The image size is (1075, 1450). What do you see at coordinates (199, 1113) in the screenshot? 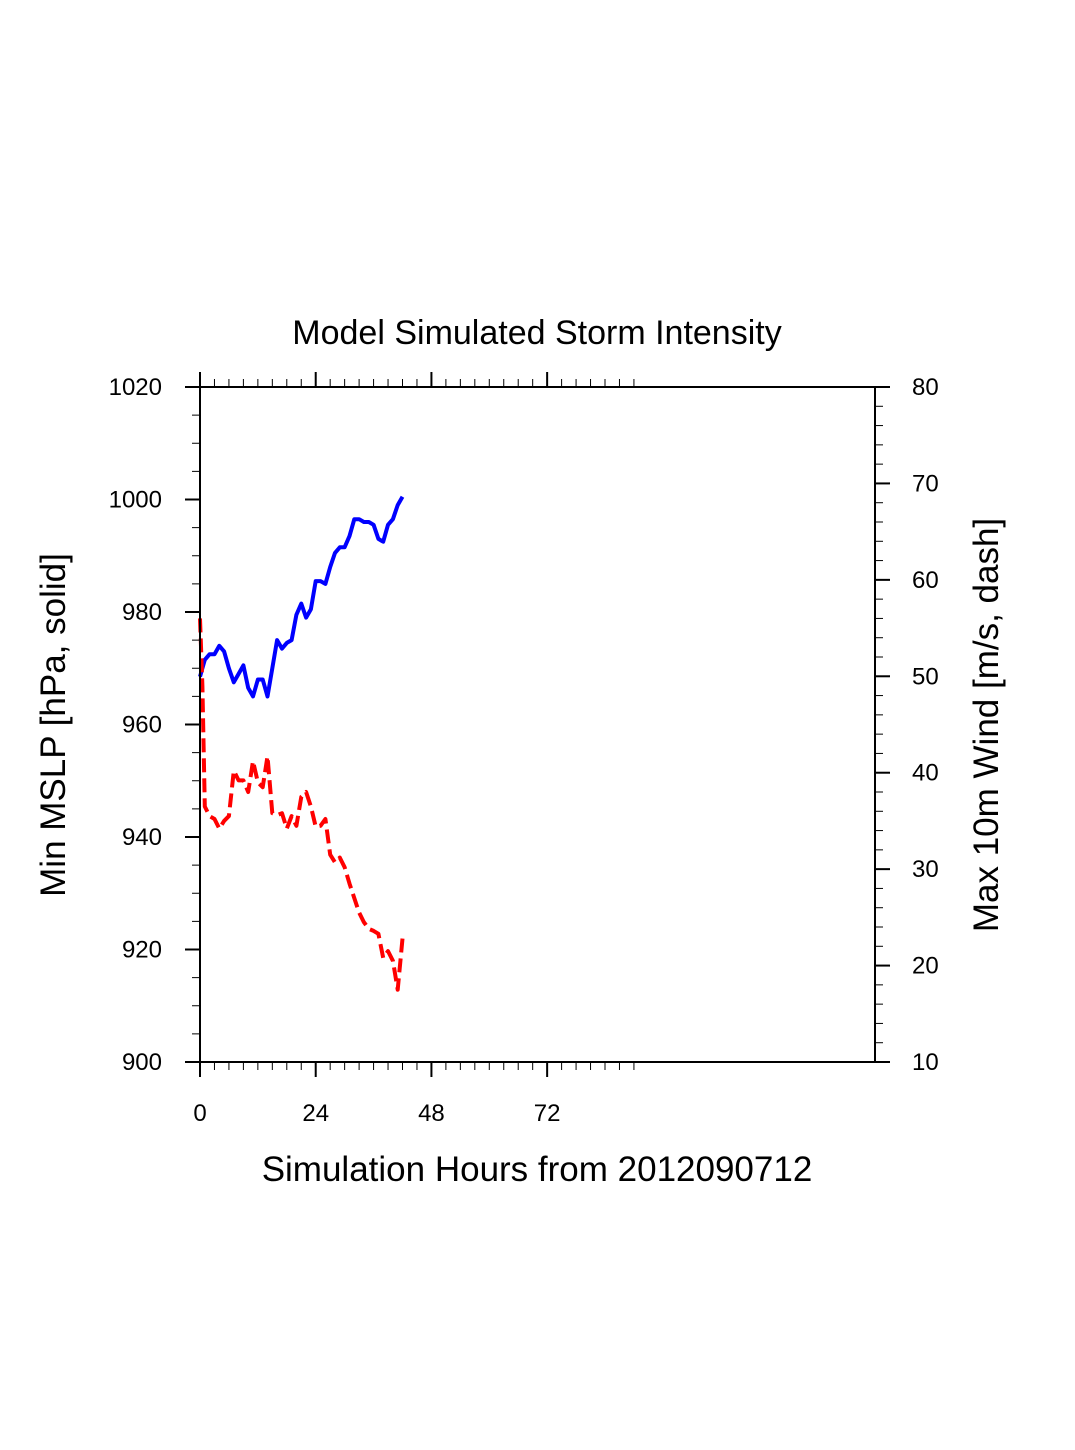
I see `x-tick-label: 0` at bounding box center [199, 1113].